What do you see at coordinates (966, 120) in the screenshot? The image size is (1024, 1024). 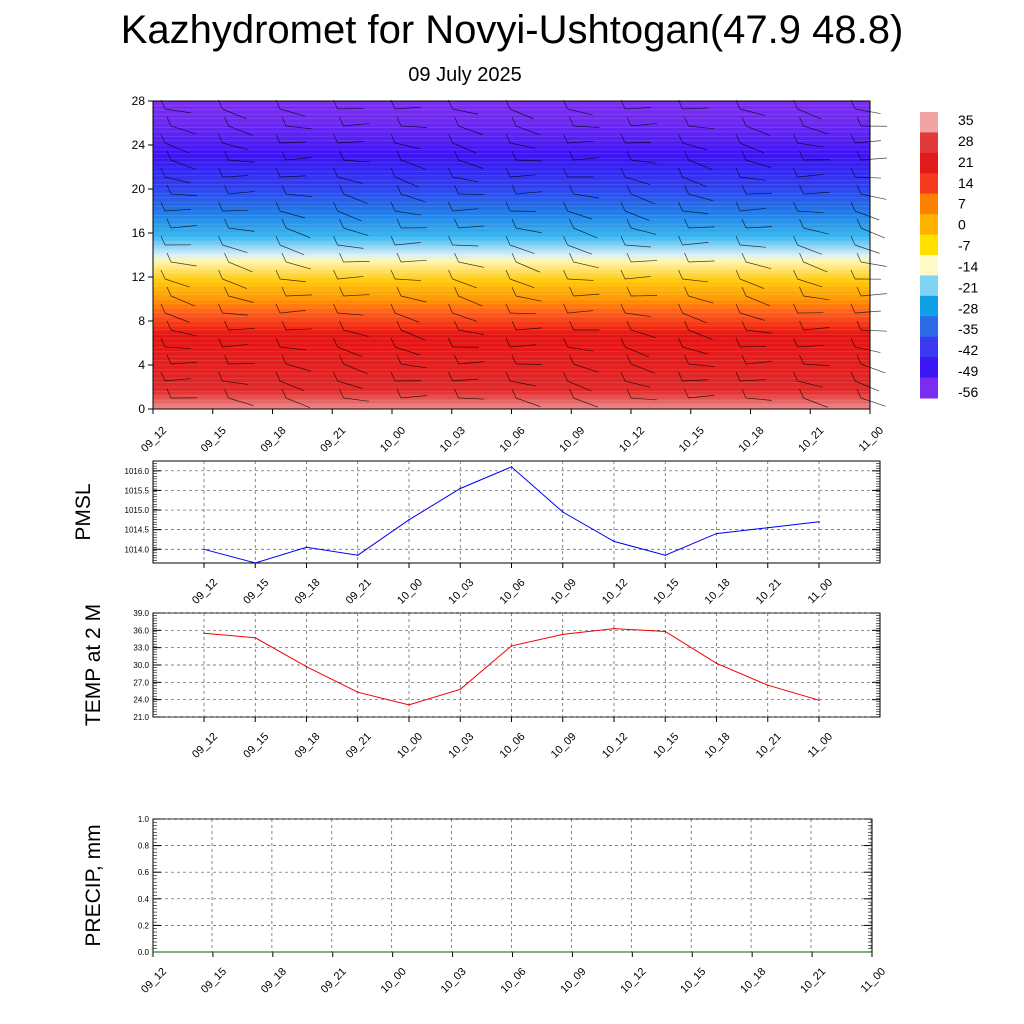 I see `colorbar-label: 35` at bounding box center [966, 120].